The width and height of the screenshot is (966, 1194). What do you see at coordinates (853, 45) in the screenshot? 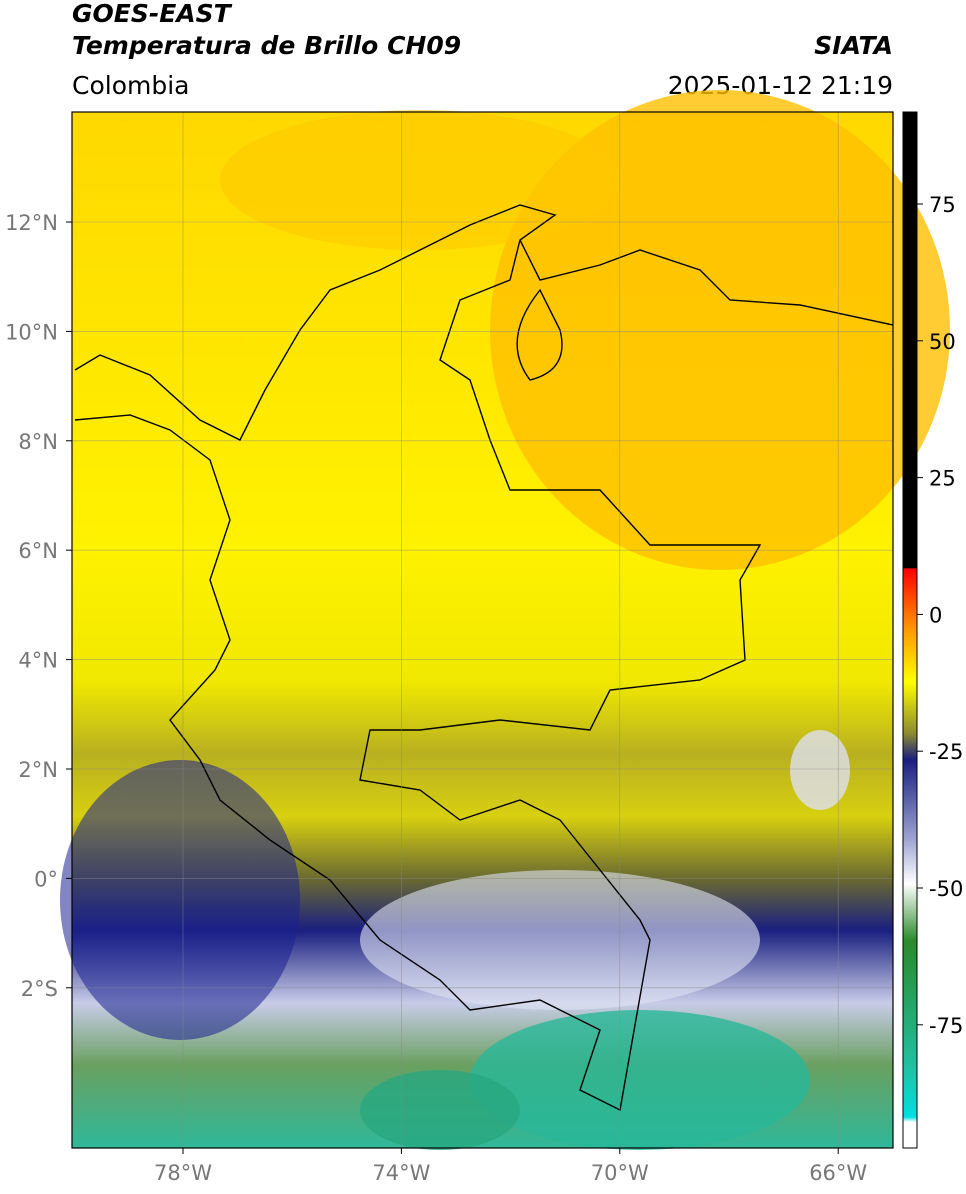
I see `agency-label: SIATA` at bounding box center [853, 45].